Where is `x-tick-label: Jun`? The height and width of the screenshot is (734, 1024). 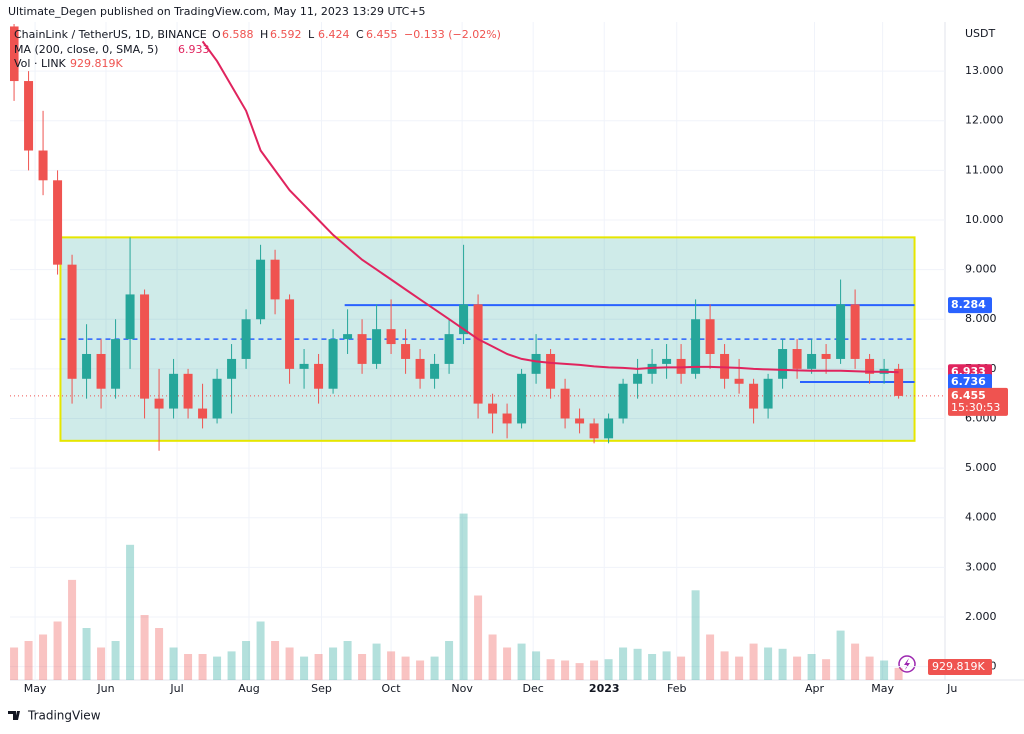 x-tick-label: Jun is located at coordinates (105, 688).